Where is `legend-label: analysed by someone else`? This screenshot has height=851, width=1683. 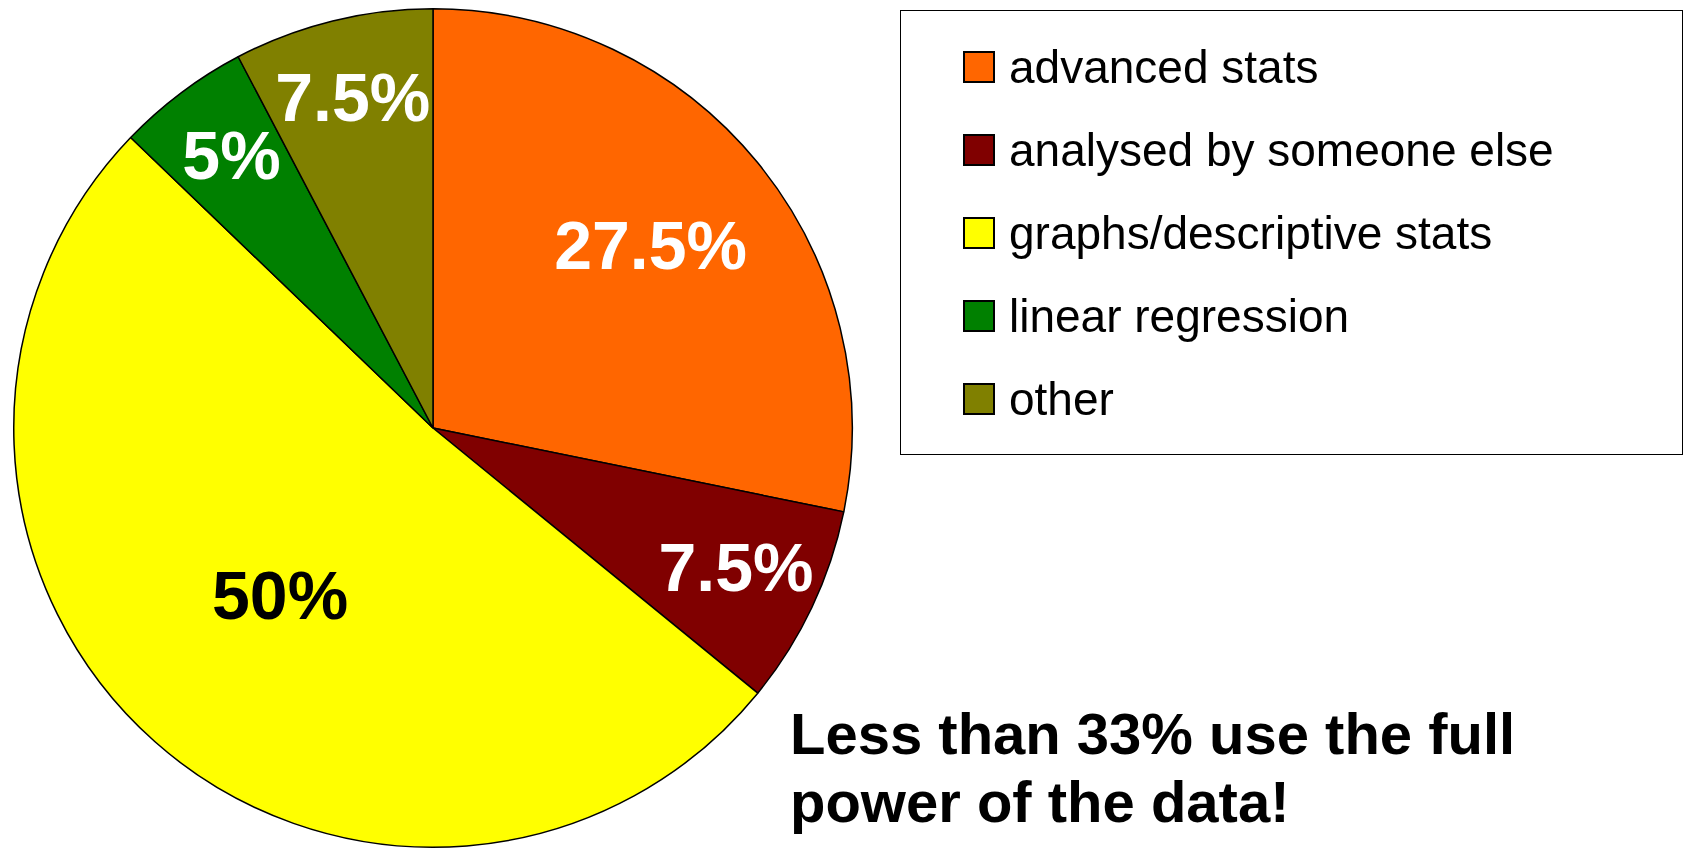
legend-label: analysed by someone else is located at coordinates (1281, 149).